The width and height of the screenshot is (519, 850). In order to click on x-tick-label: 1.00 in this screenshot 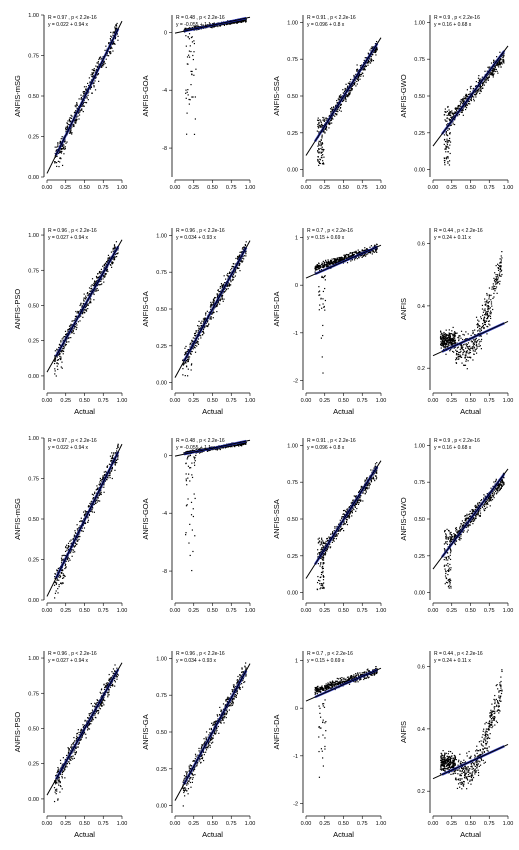, I will do `click(508, 401)`.